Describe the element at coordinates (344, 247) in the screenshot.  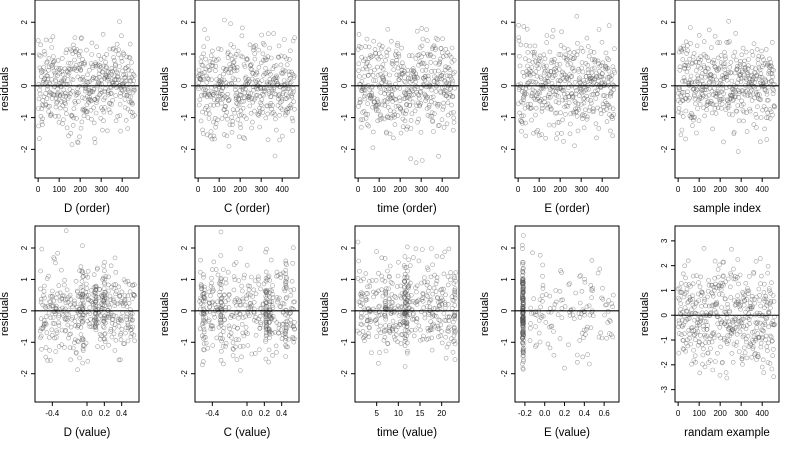
I see `y-tick-label: 2` at that location.